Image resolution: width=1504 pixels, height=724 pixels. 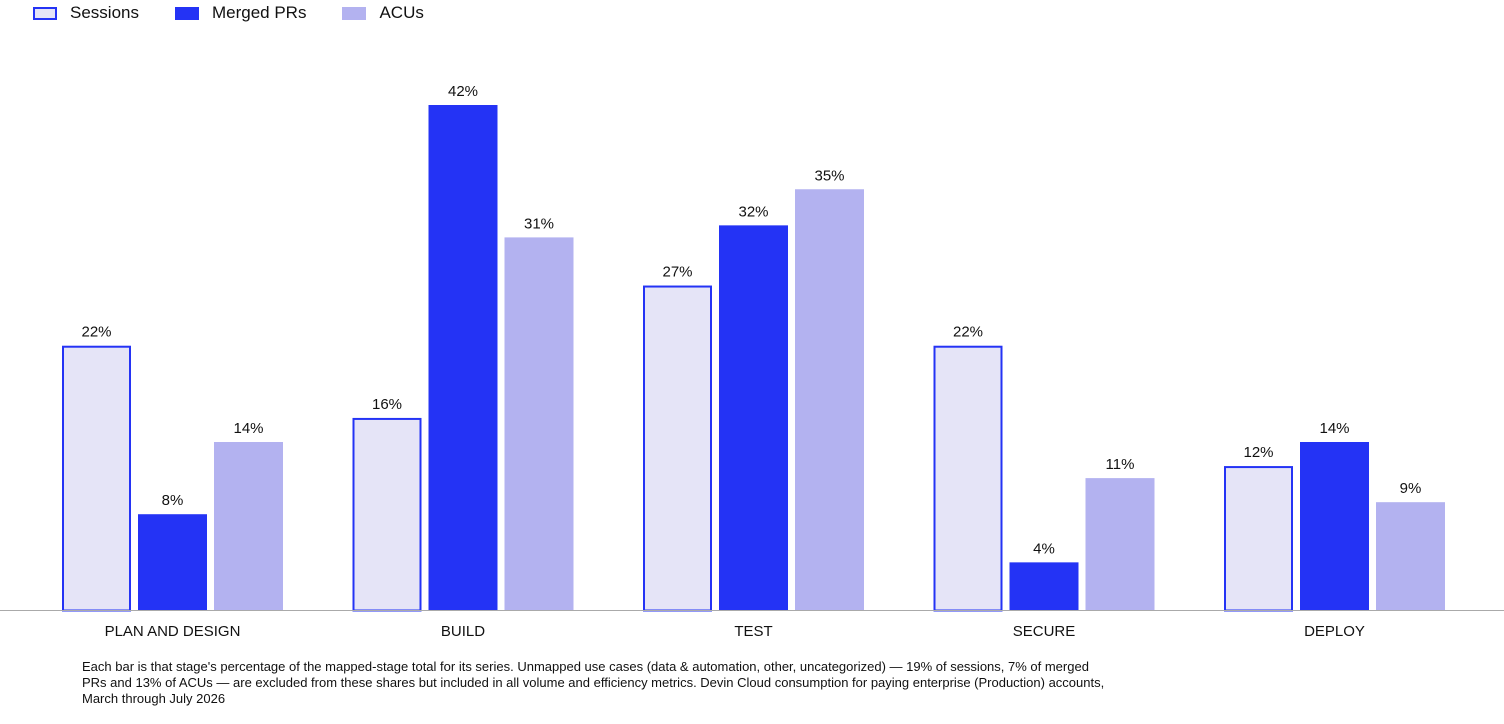 What do you see at coordinates (677, 272) in the screenshot?
I see `data-label: 27%` at bounding box center [677, 272].